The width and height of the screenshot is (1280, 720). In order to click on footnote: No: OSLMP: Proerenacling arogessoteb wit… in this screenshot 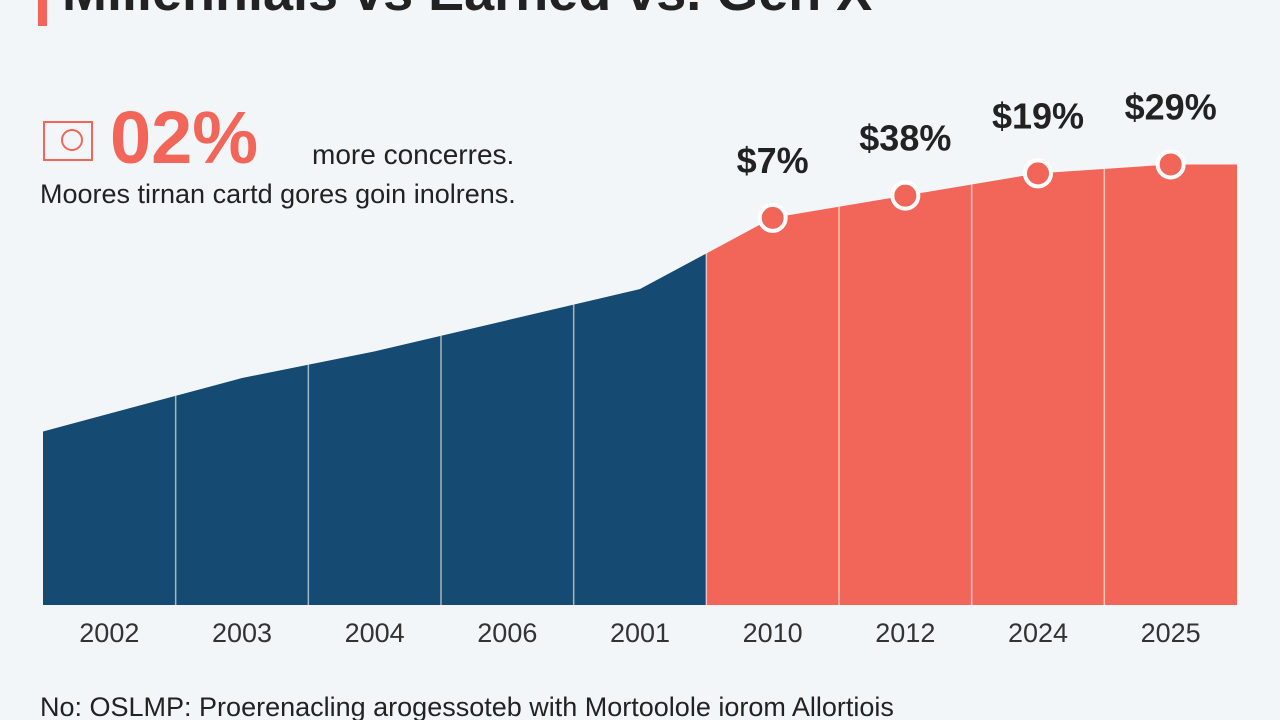, I will do `click(467, 706)`.